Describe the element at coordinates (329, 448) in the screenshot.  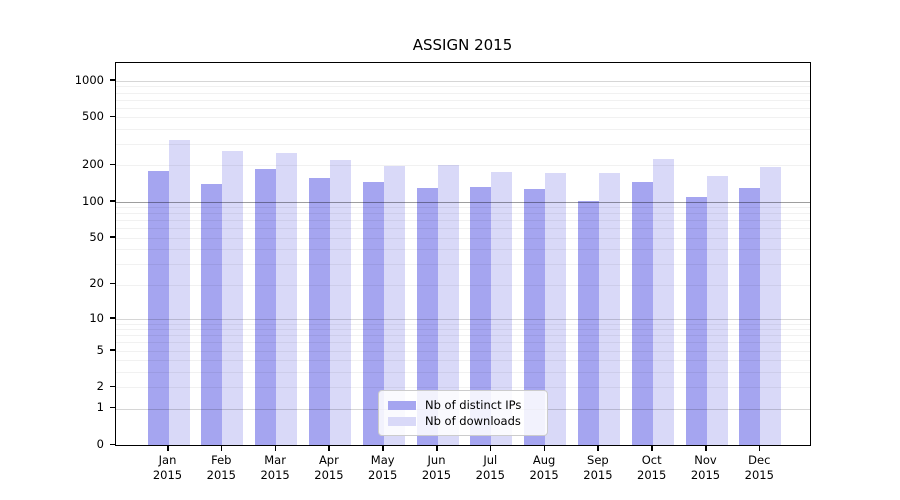
I see `x-tick-mark-apr` at that location.